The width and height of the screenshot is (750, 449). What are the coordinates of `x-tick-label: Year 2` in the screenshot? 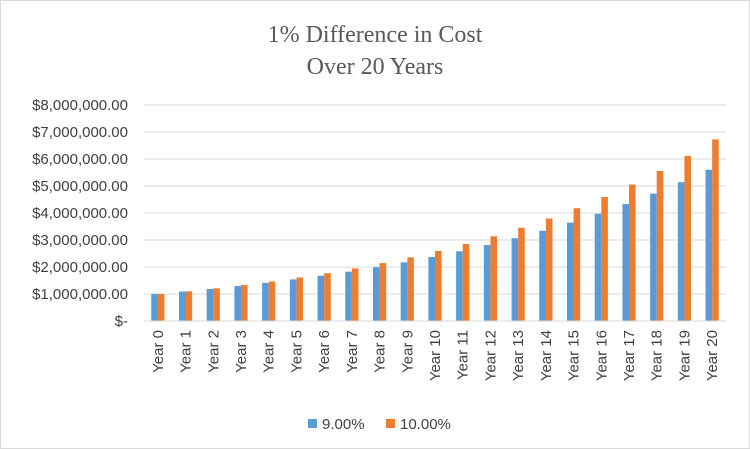 It's located at (213, 351).